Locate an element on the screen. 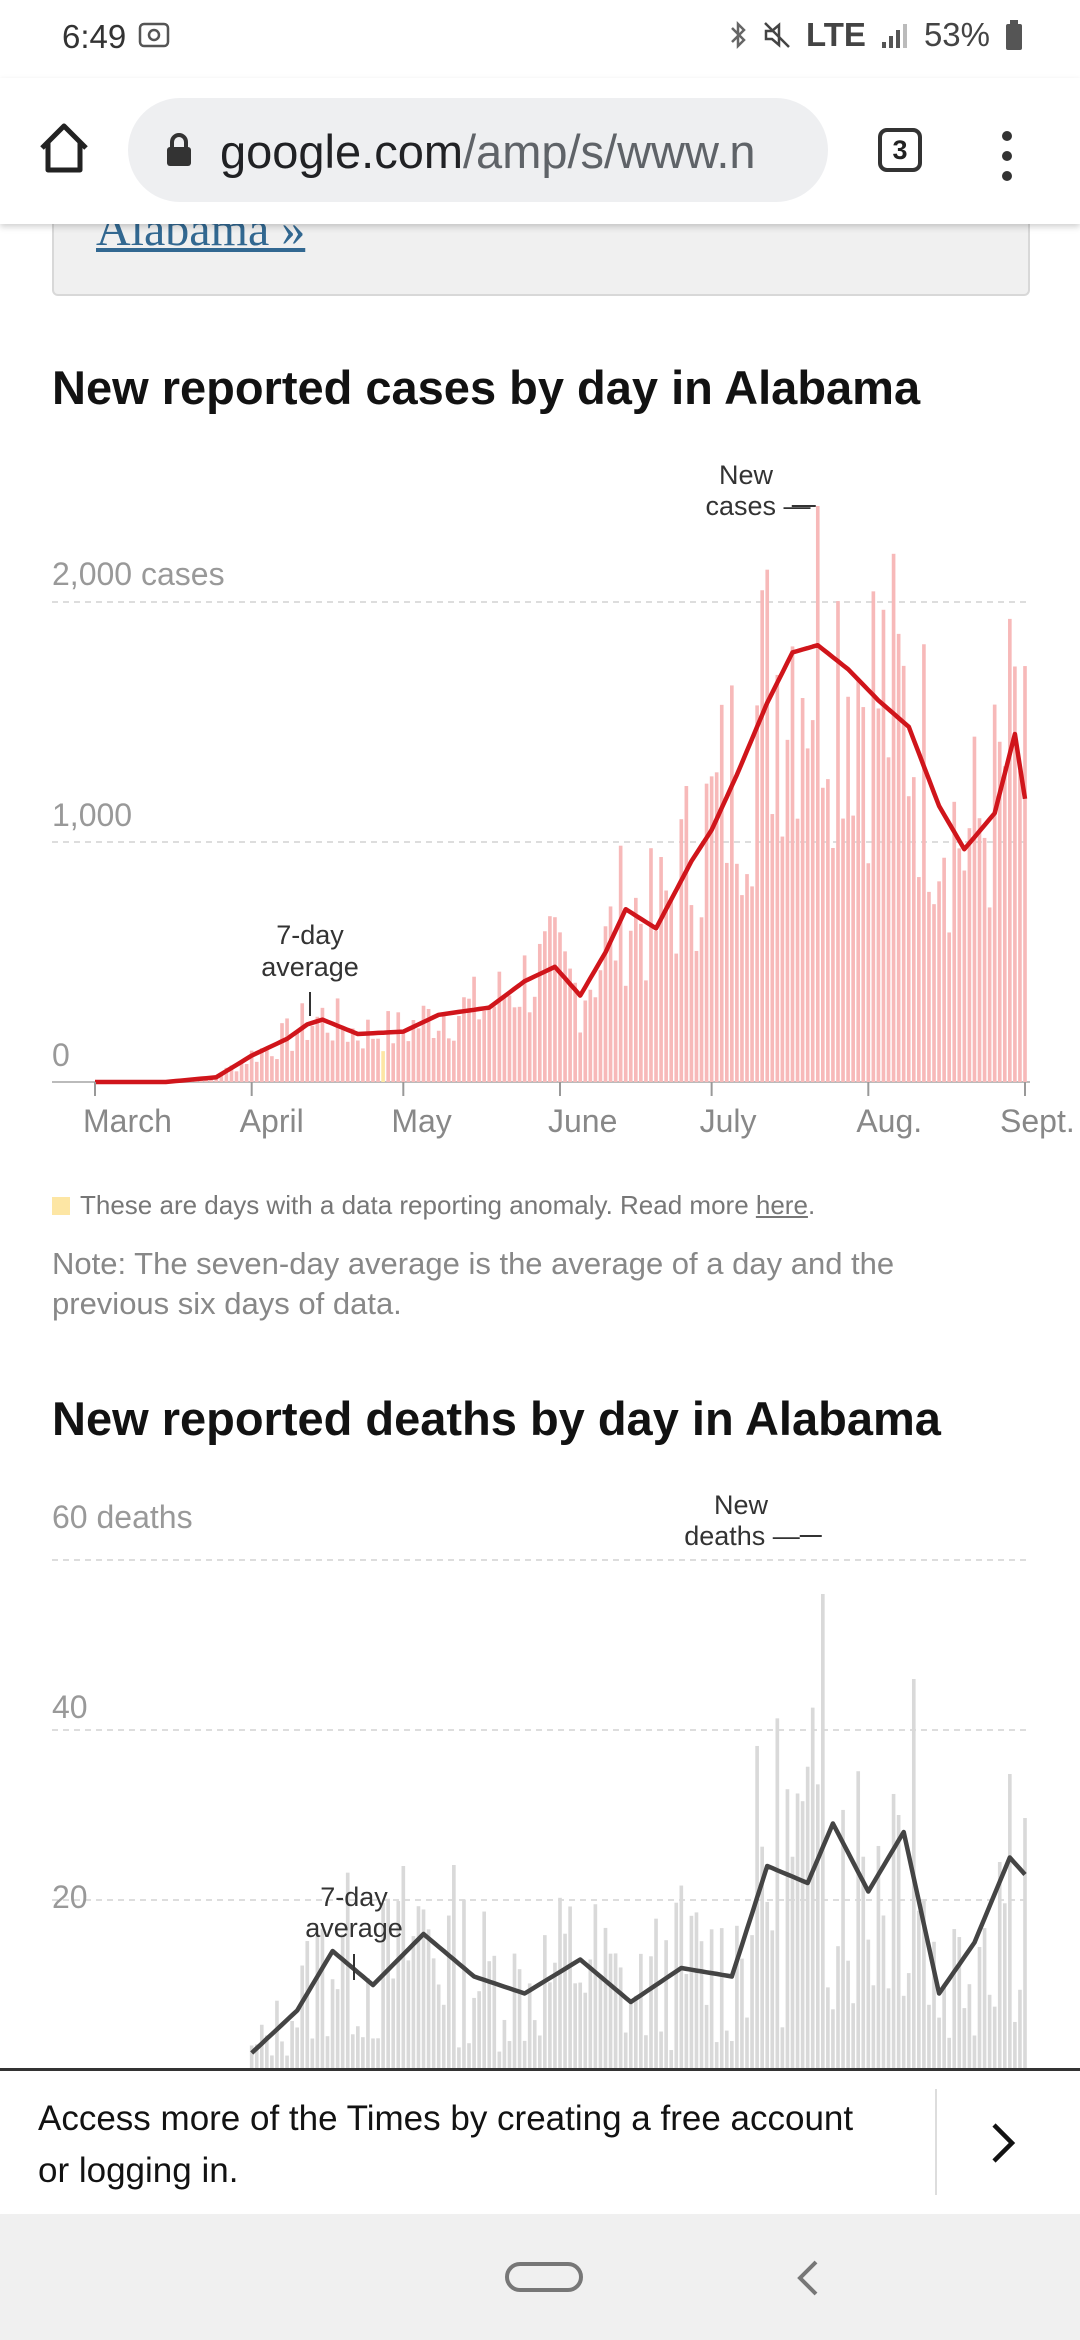 The height and width of the screenshot is (2340, 1080). banner-divider is located at coordinates (936, 2142).